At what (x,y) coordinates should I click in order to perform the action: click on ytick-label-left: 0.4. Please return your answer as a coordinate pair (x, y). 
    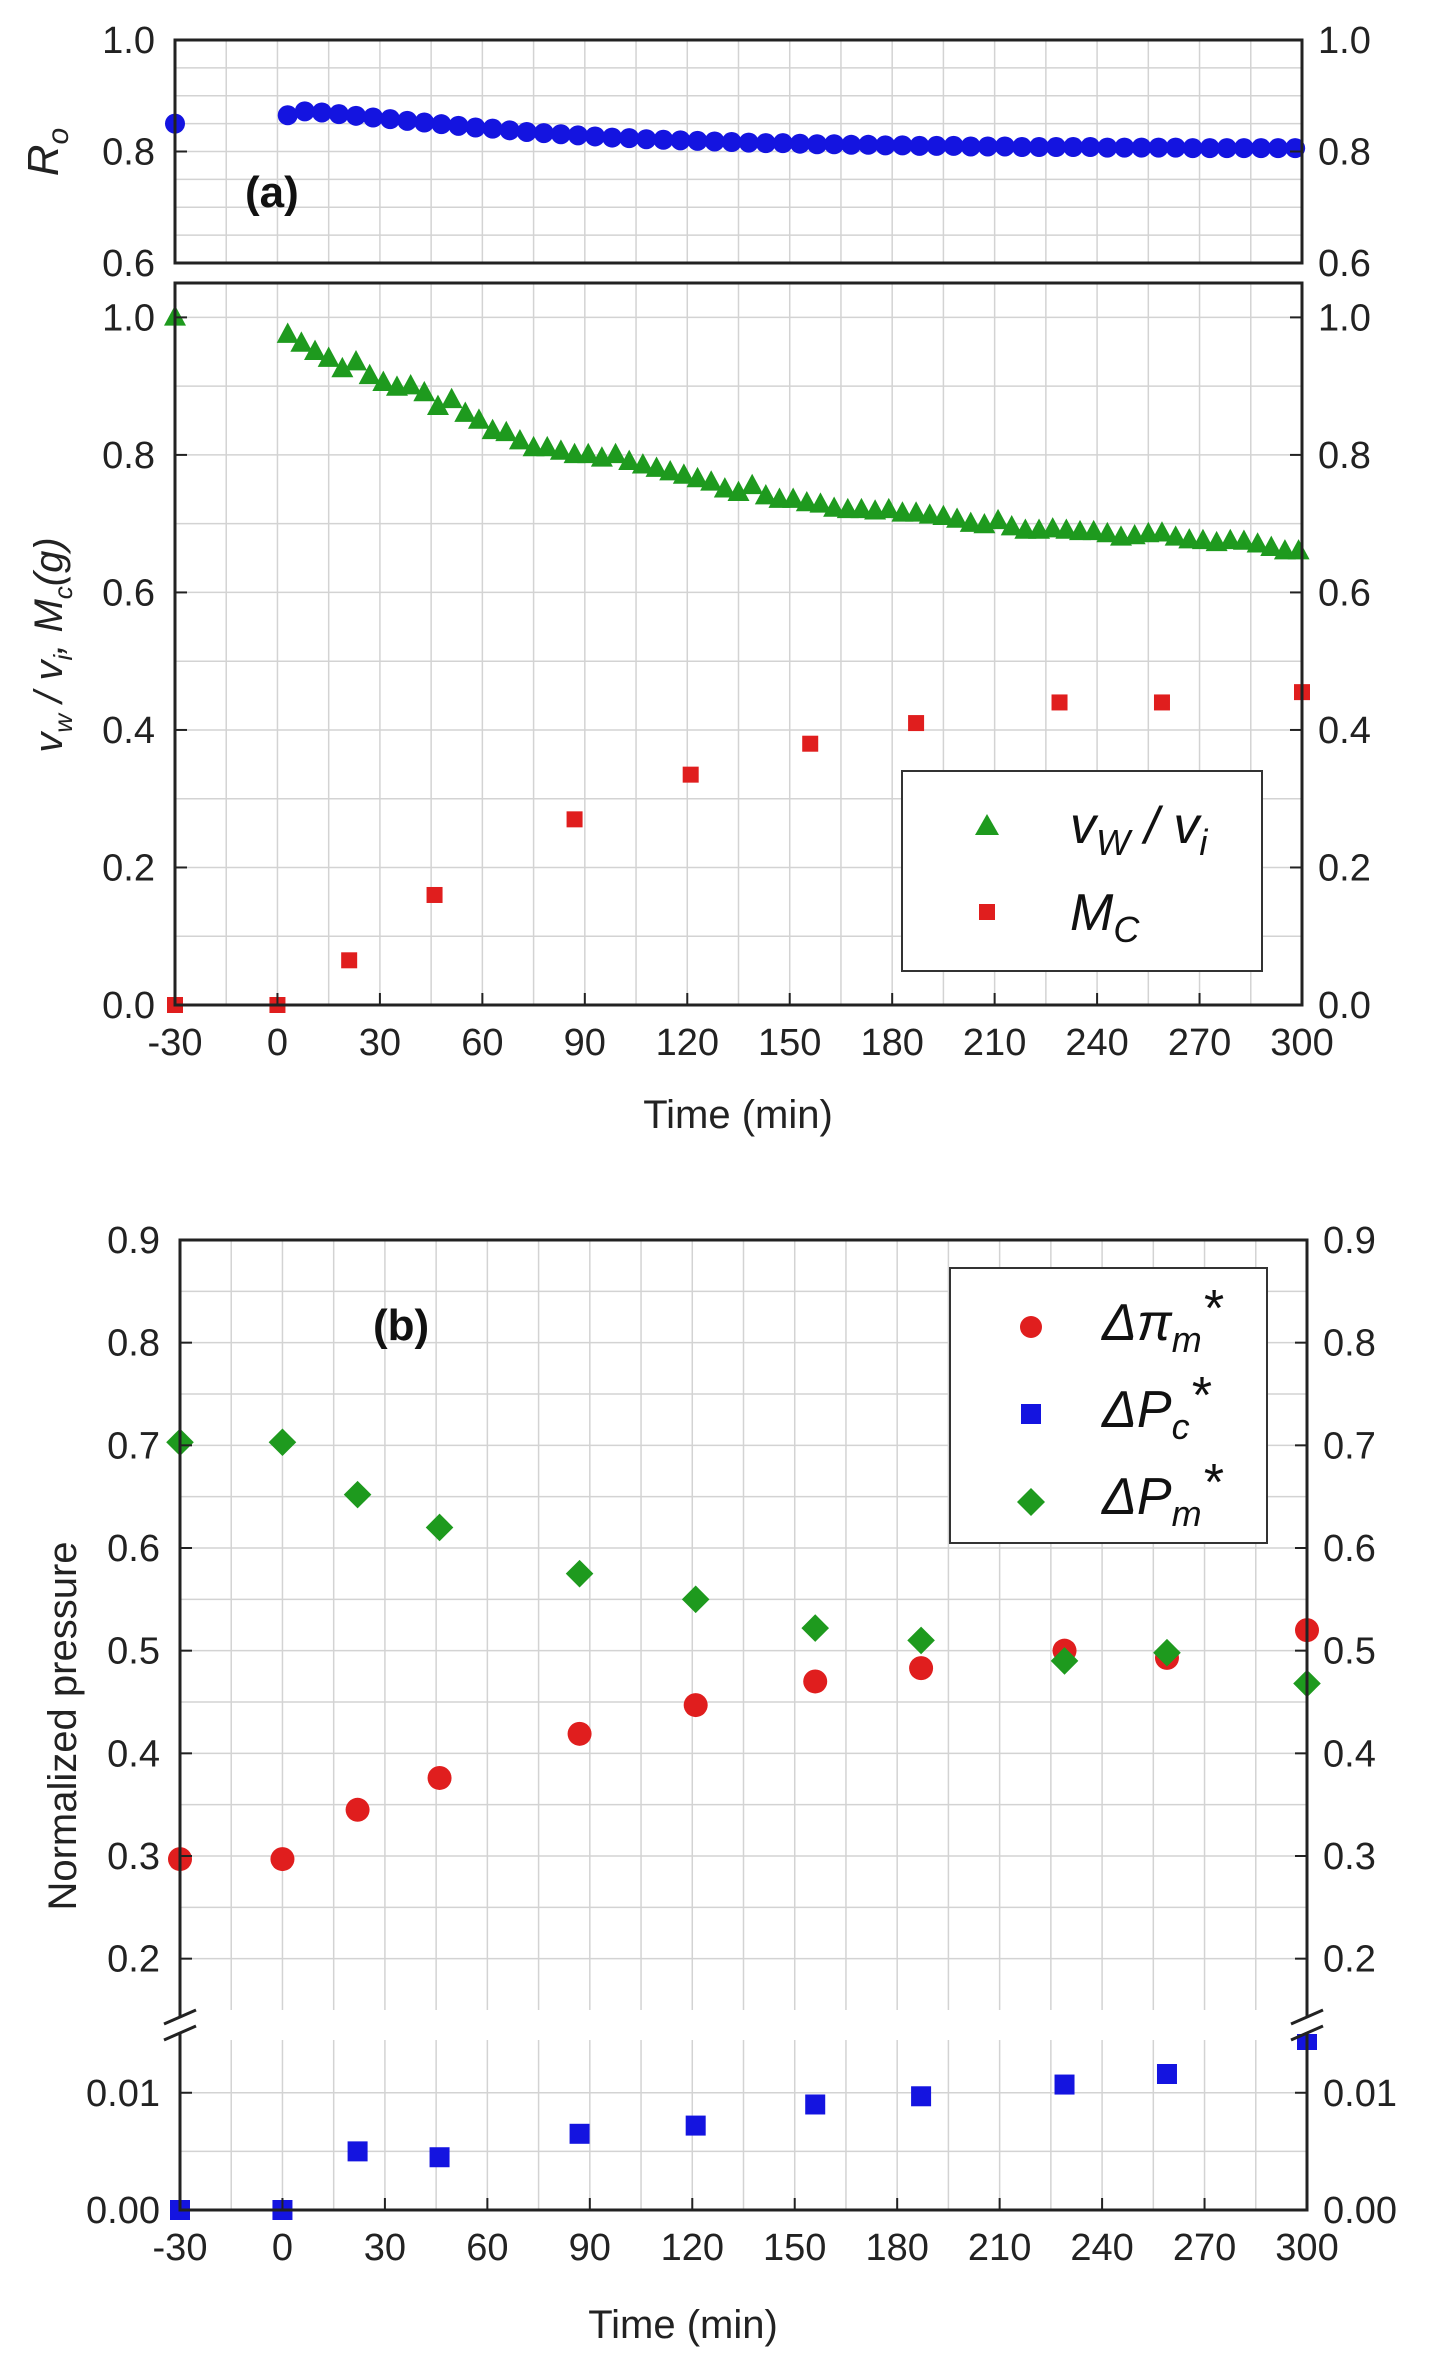
    Looking at the image, I should click on (128, 731).